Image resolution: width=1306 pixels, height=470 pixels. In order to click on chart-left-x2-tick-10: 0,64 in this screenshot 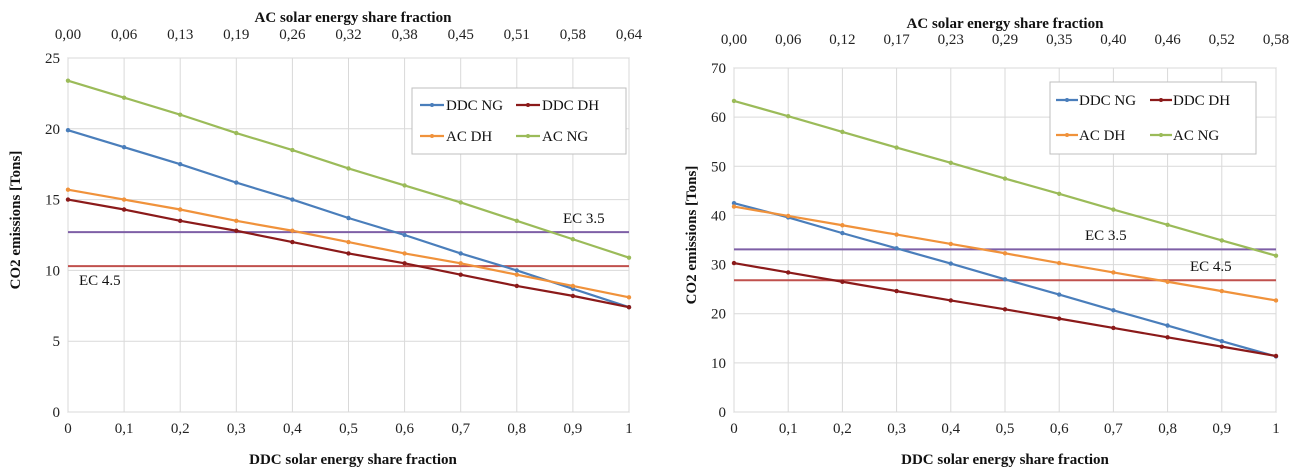, I will do `click(629, 35)`.